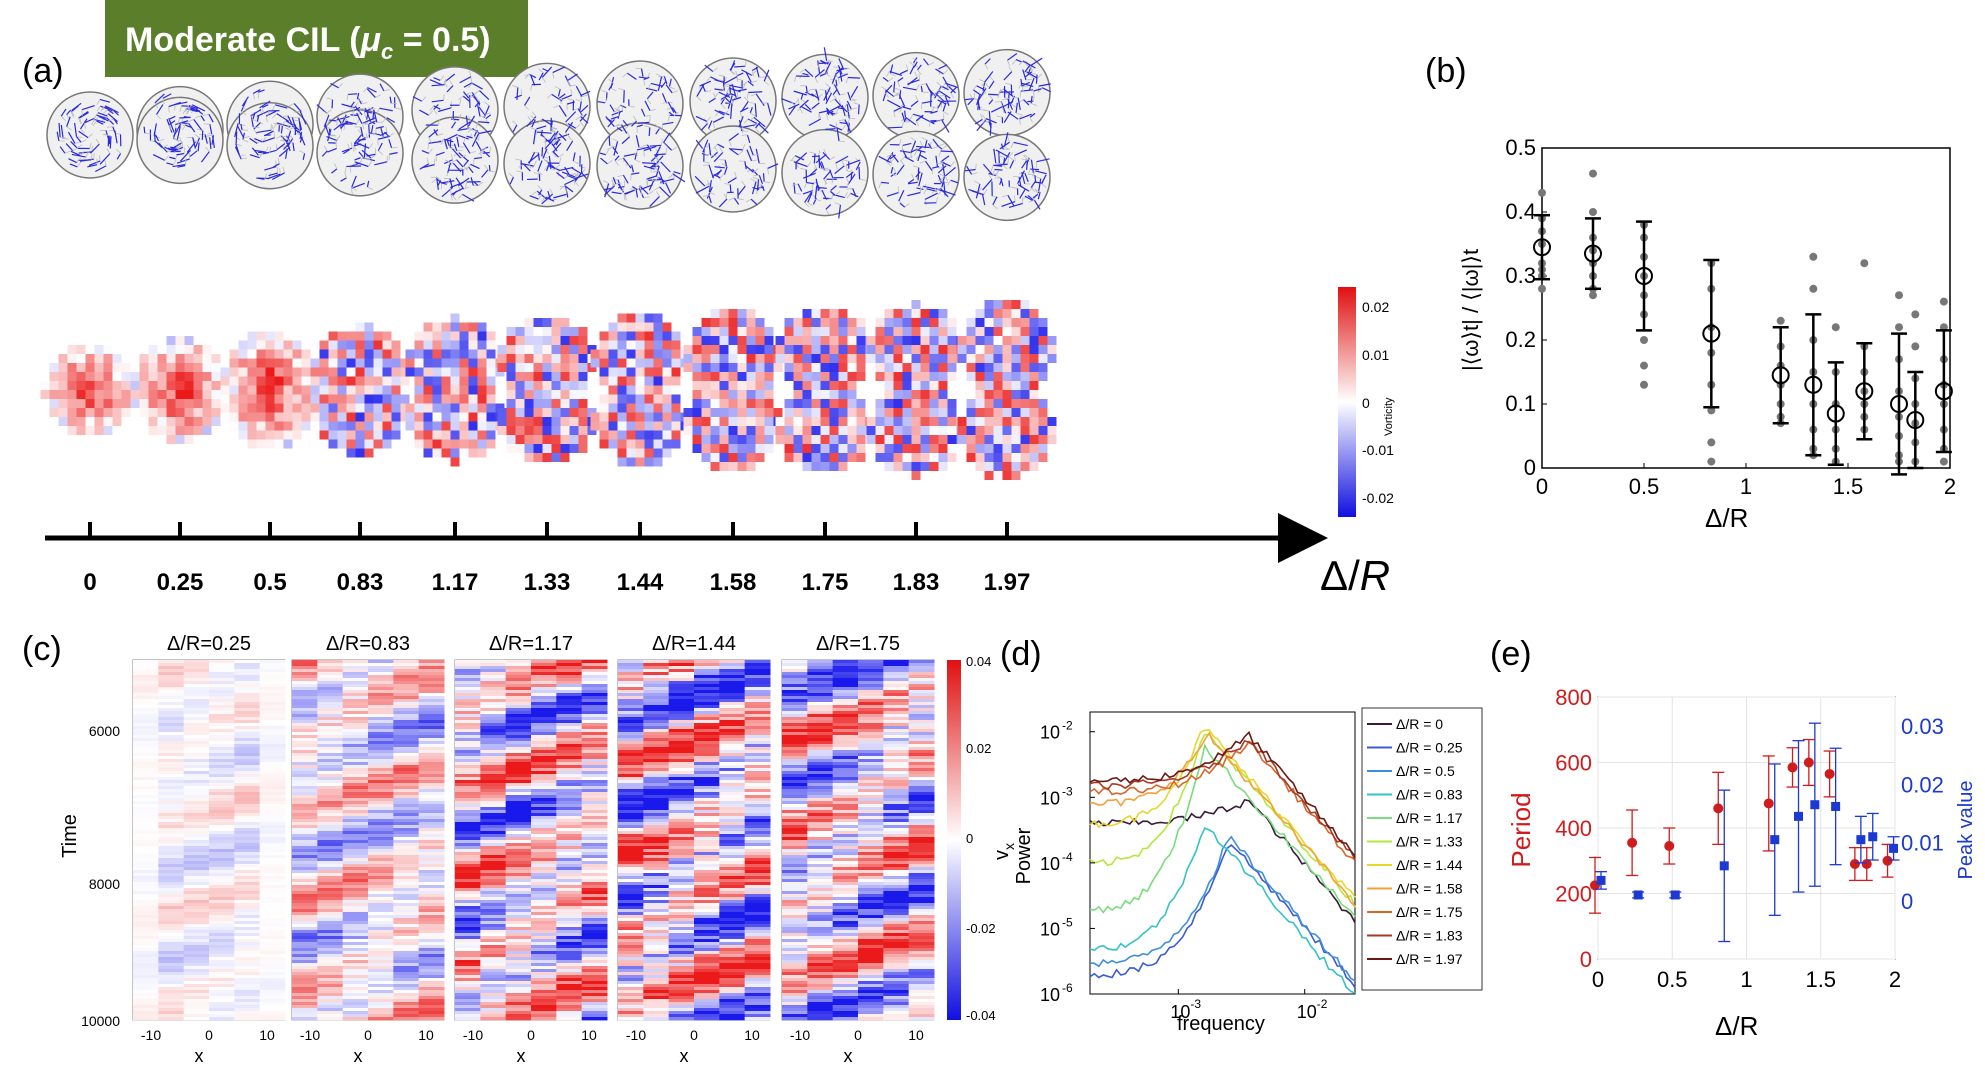 This screenshot has width=1985, height=1070. I want to click on sample-point, so click(1593, 212).